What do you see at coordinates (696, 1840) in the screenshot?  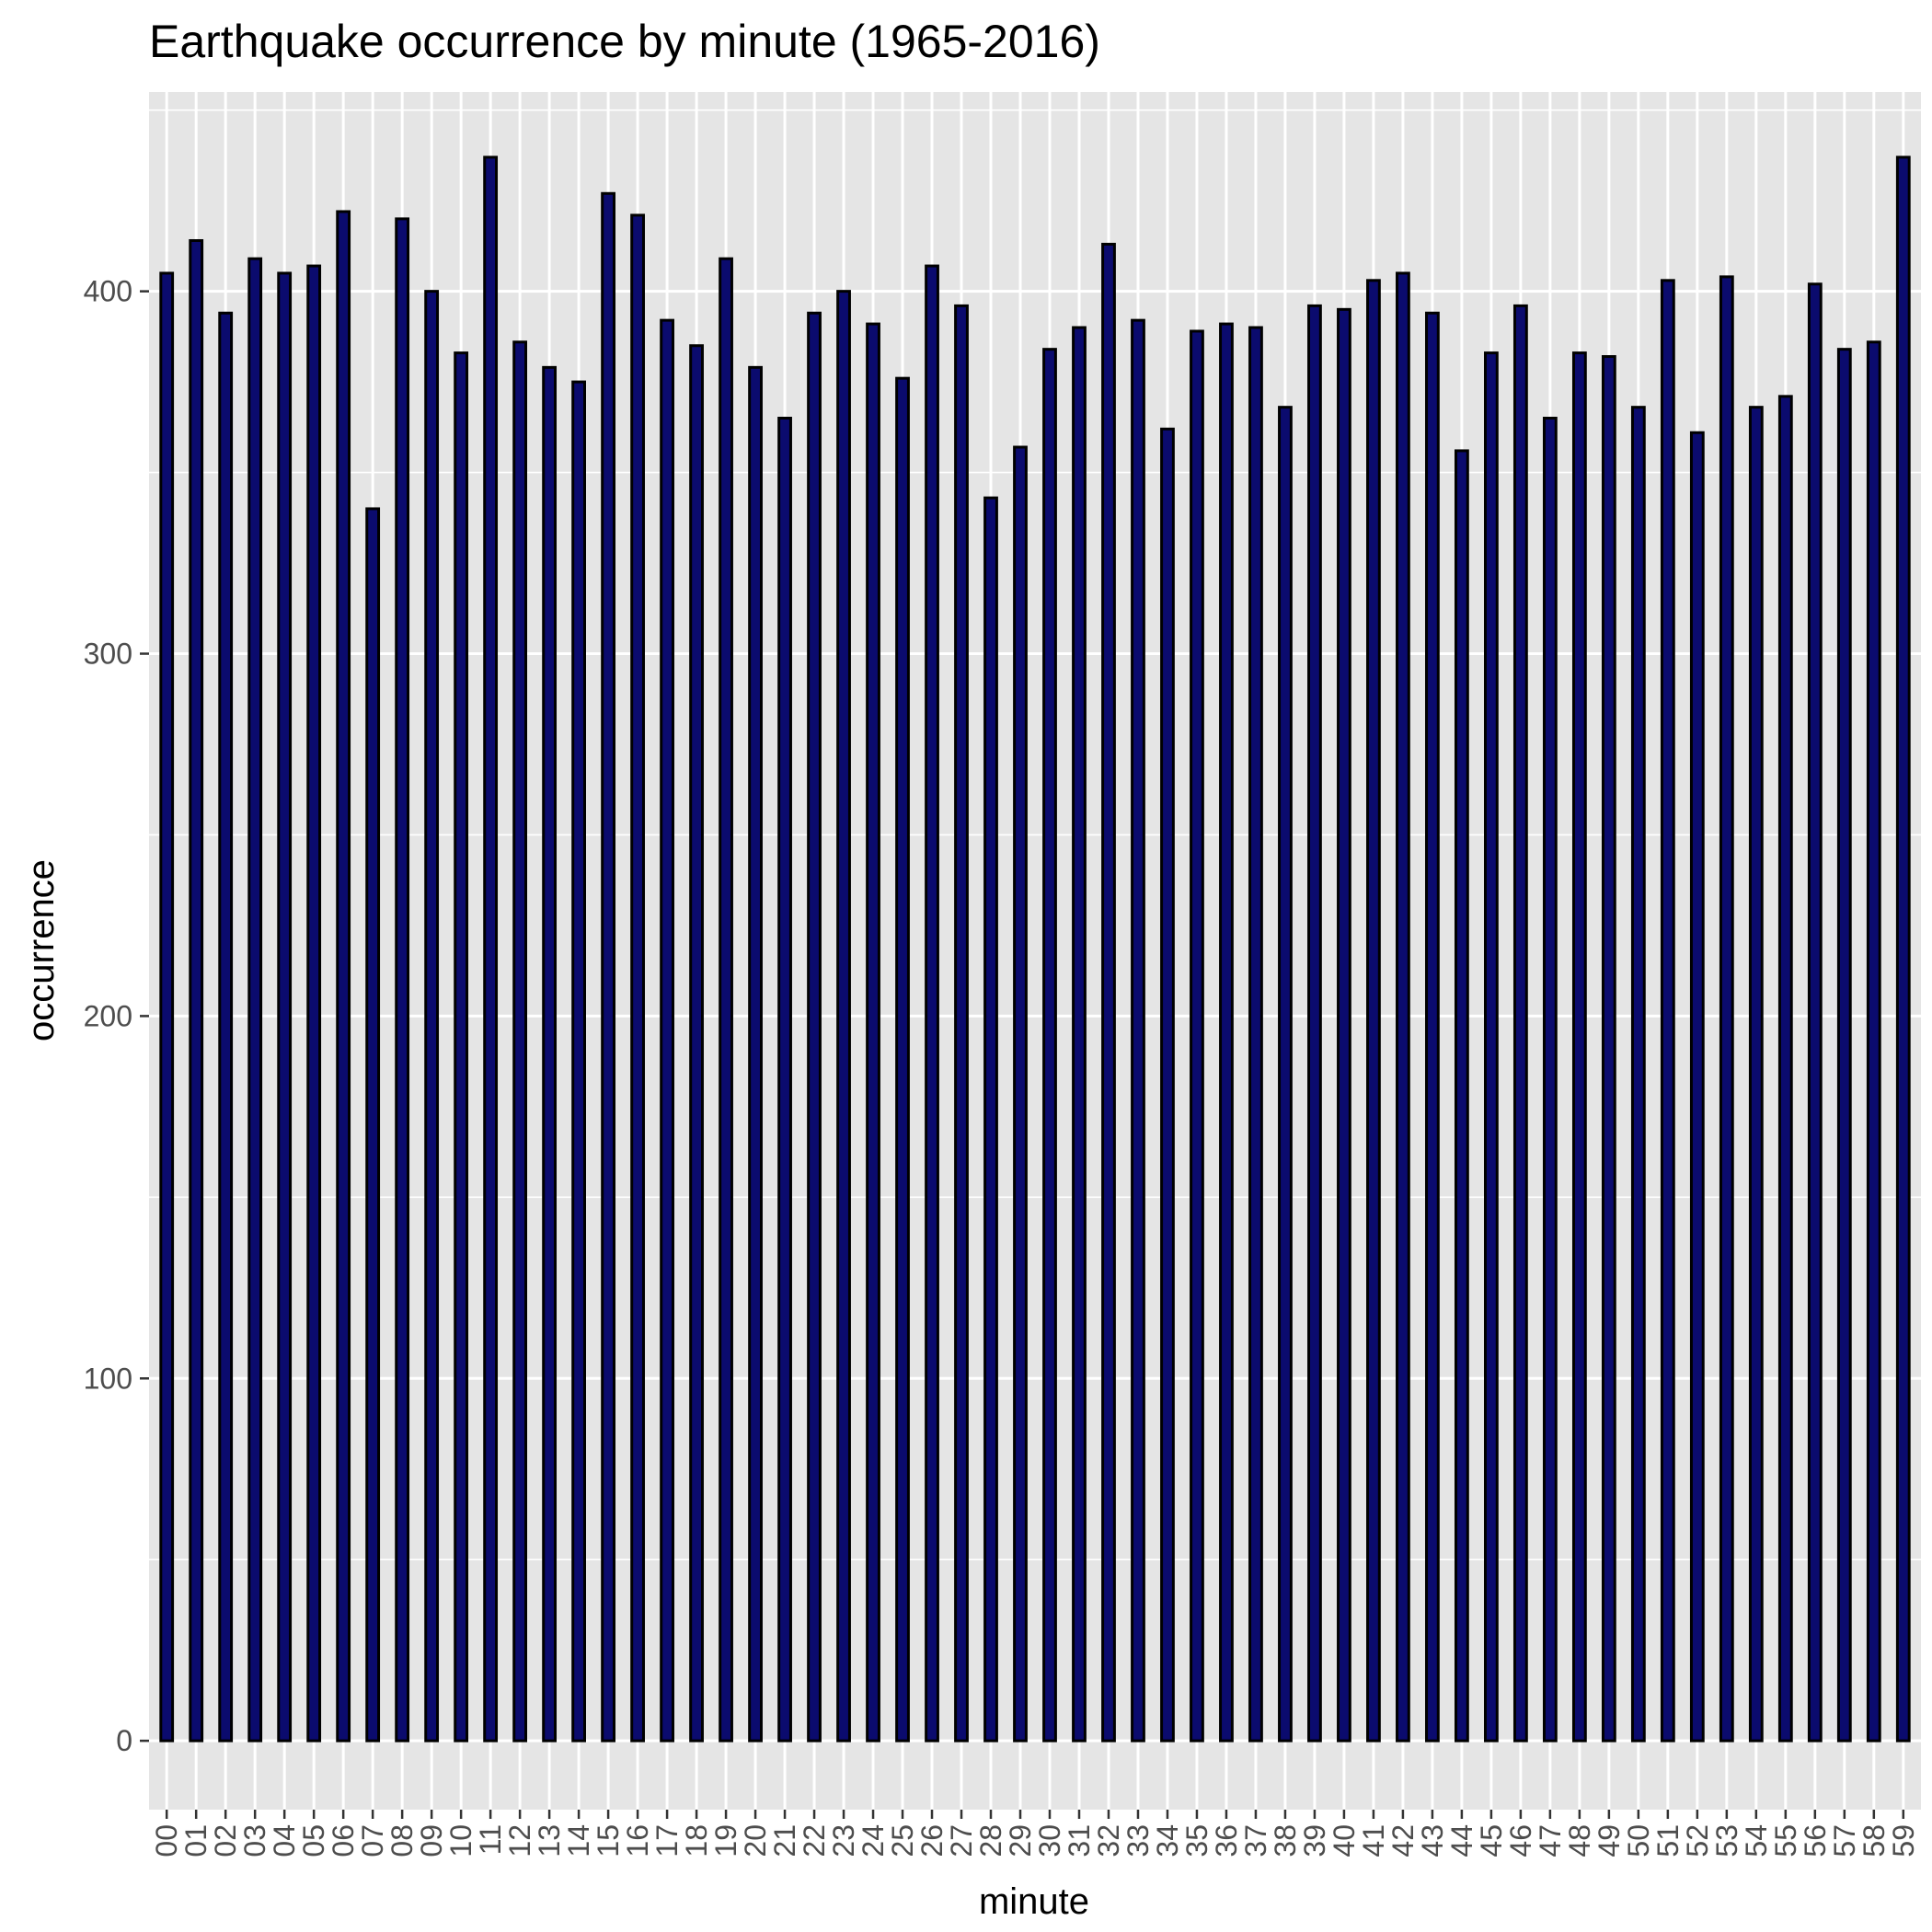 I see `x-tick-label: 18` at bounding box center [696, 1840].